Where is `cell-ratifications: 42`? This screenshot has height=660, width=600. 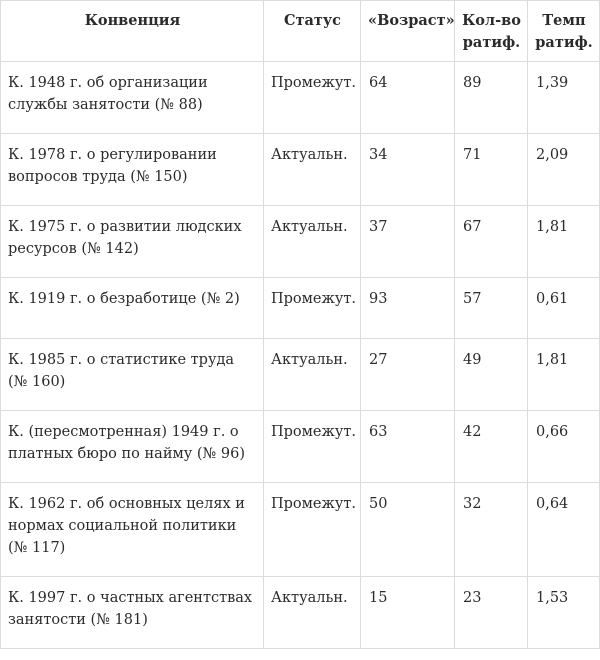
cell-ratifications: 42 is located at coordinates (491, 446).